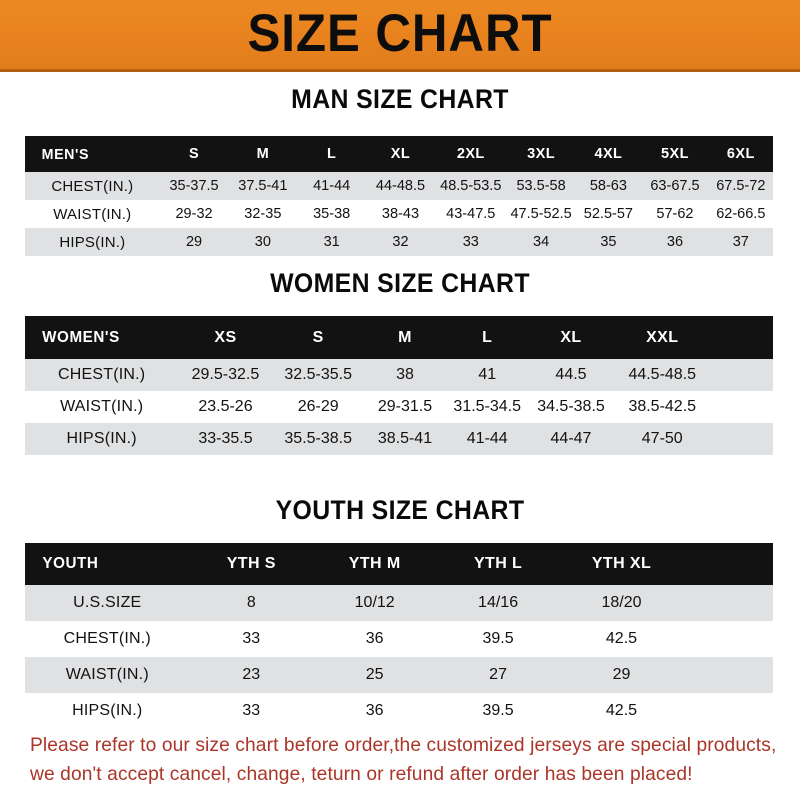  I want to click on cell: 27, so click(498, 674).